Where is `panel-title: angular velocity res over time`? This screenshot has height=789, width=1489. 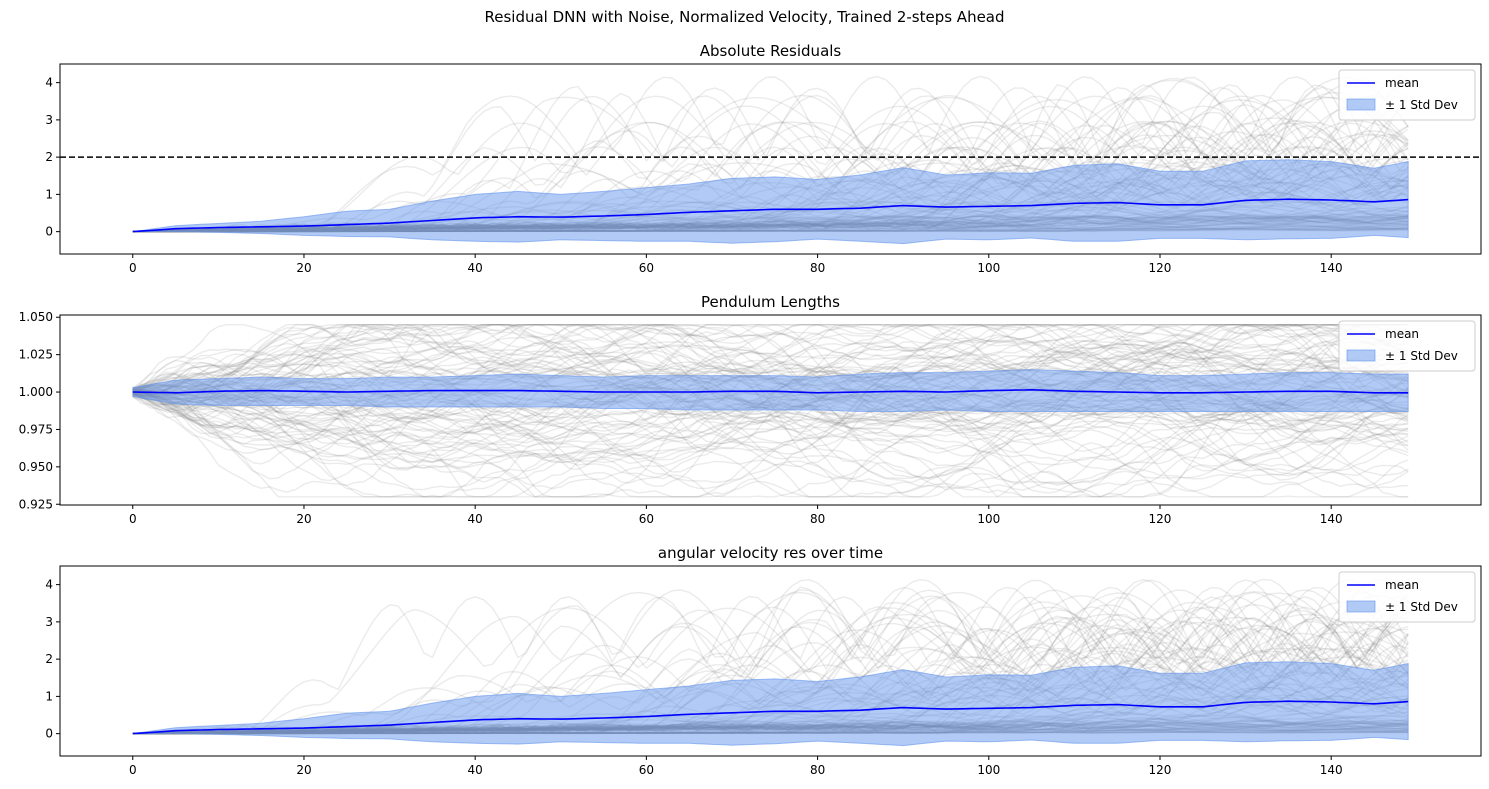
panel-title: angular velocity res over time is located at coordinates (770, 553).